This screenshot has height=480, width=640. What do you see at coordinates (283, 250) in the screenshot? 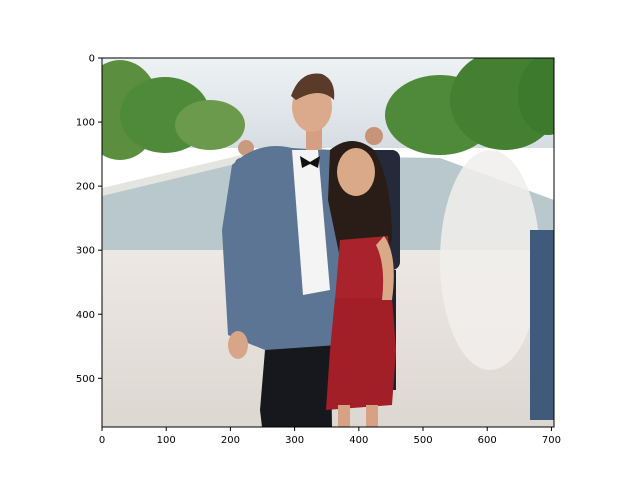
I see `man` at bounding box center [283, 250].